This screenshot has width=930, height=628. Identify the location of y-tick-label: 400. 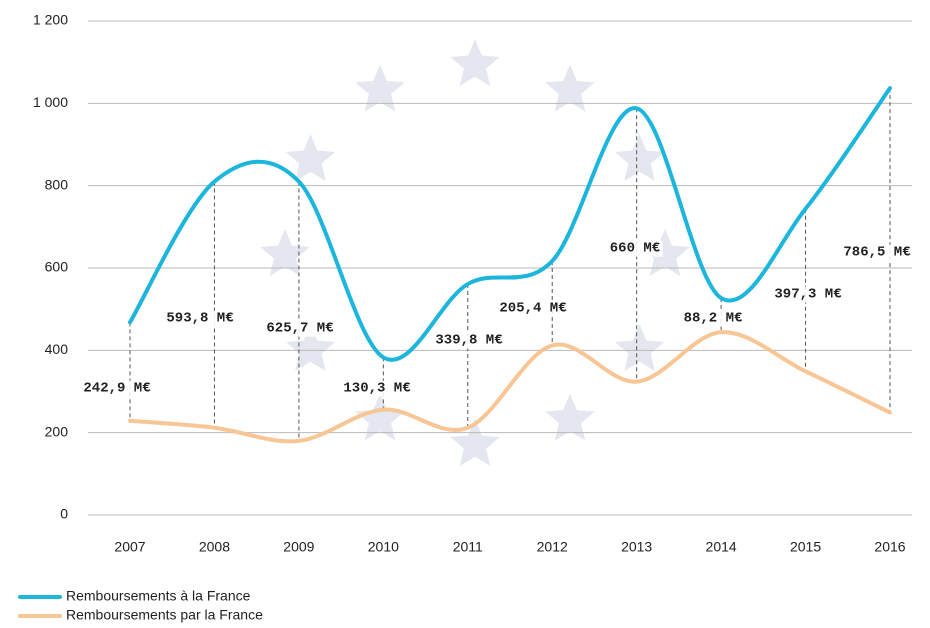
(57, 349).